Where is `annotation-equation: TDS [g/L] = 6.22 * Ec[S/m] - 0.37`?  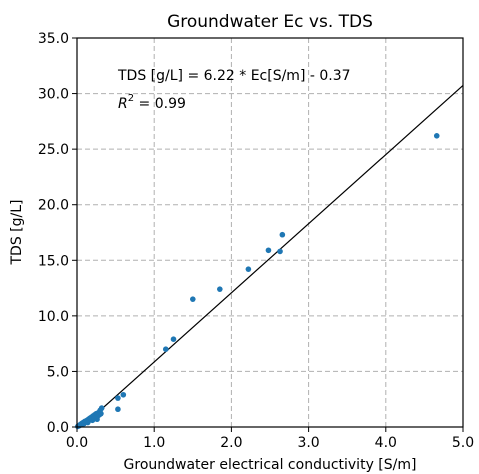 annotation-equation: TDS [g/L] = 6.22 * Ec[S/m] - 0.37 is located at coordinates (234, 76).